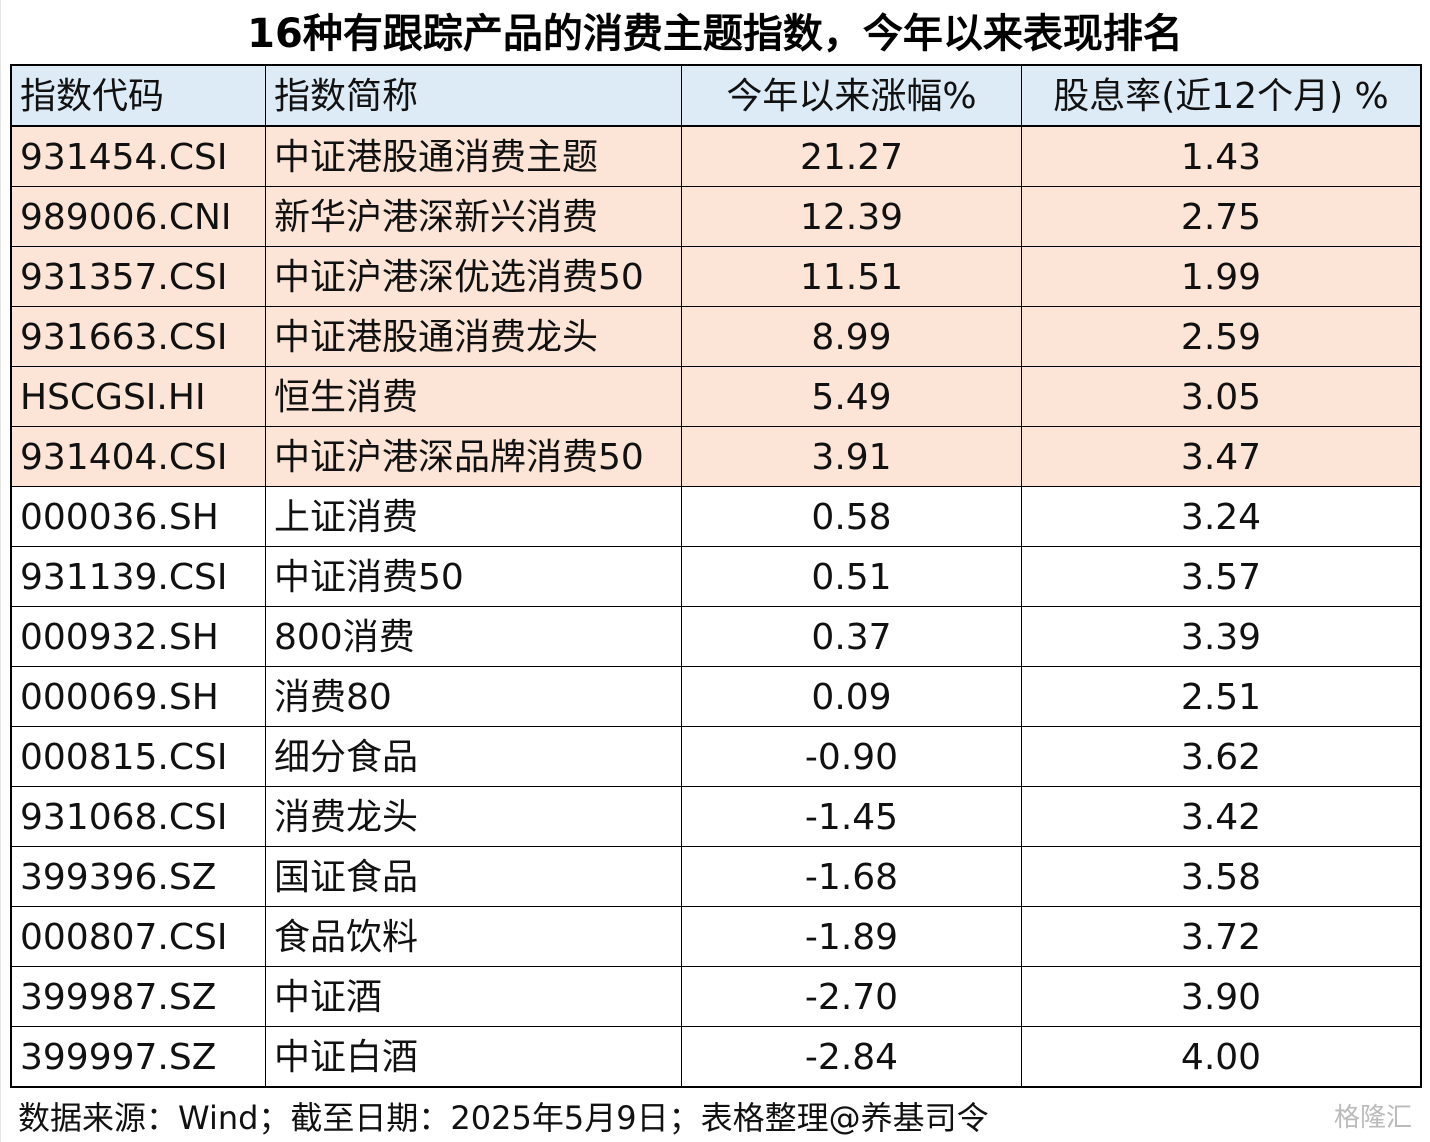 Image resolution: width=1430 pixels, height=1142 pixels. I want to click on table-cell: 中证白酒, so click(474, 1056).